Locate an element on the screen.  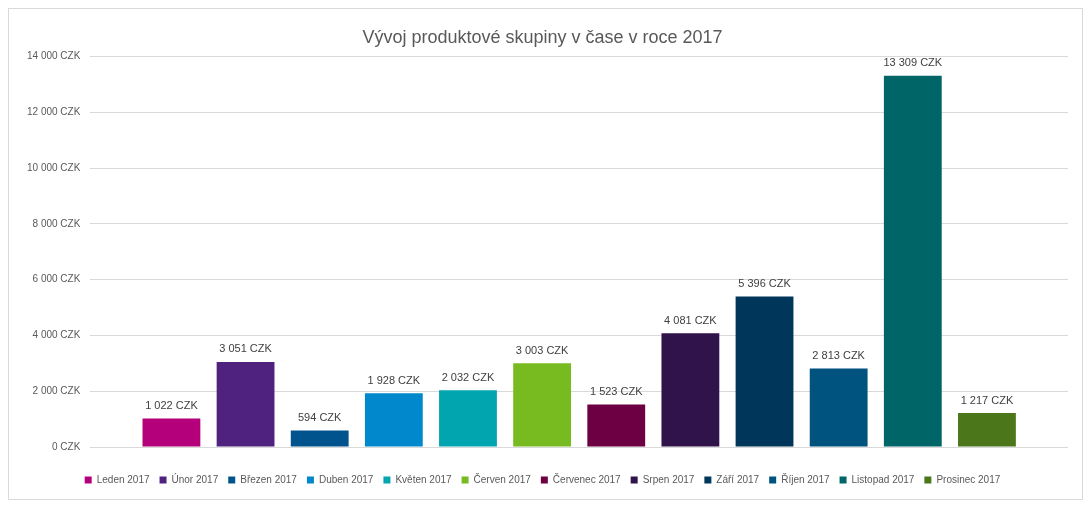
legend-label: Srpen 2017 is located at coordinates (668, 479).